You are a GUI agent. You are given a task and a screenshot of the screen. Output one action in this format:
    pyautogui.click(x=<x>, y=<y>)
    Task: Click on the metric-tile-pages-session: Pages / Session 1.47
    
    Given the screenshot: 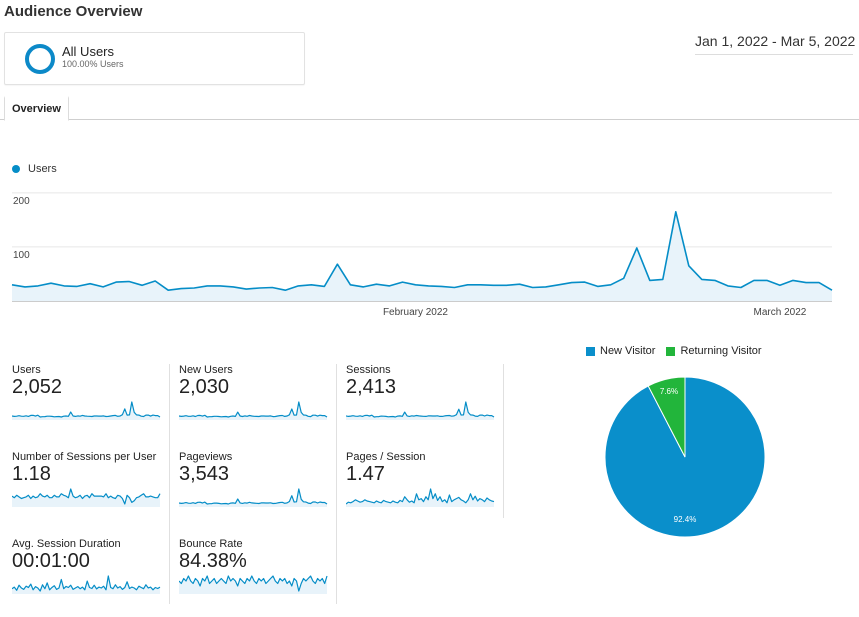 What is the action you would take?
    pyautogui.click(x=421, y=491)
    